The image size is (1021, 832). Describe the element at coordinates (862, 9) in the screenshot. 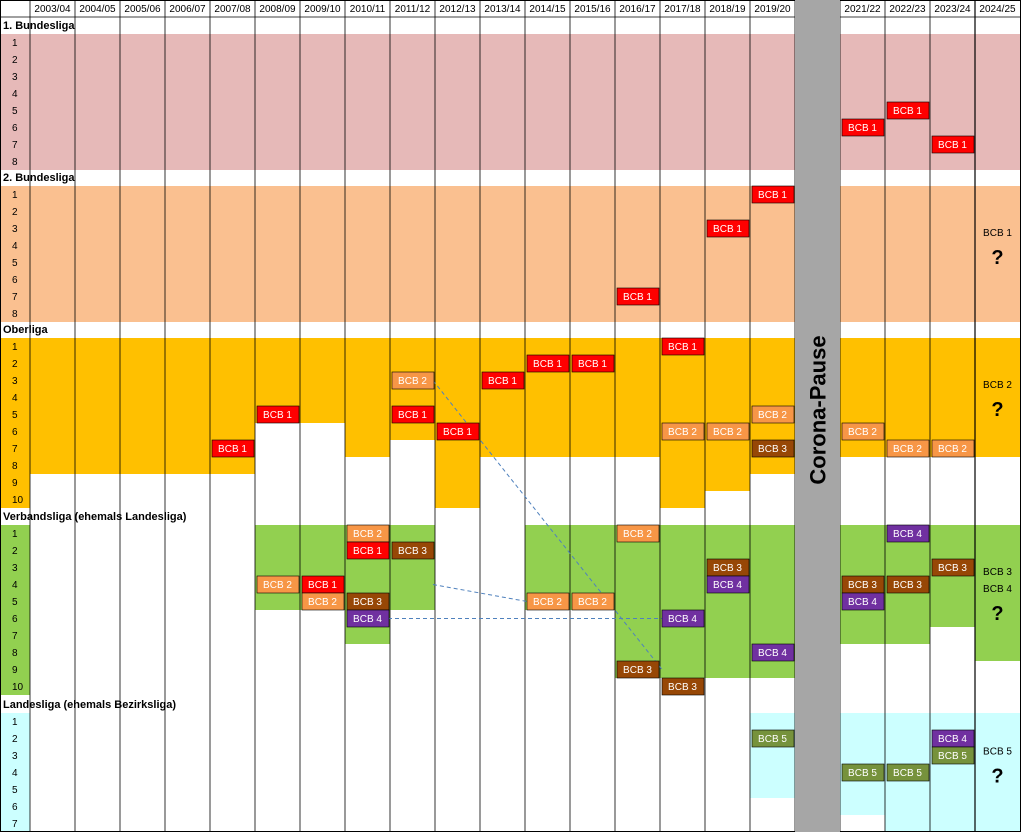

I see `season-header: 2021/22` at that location.